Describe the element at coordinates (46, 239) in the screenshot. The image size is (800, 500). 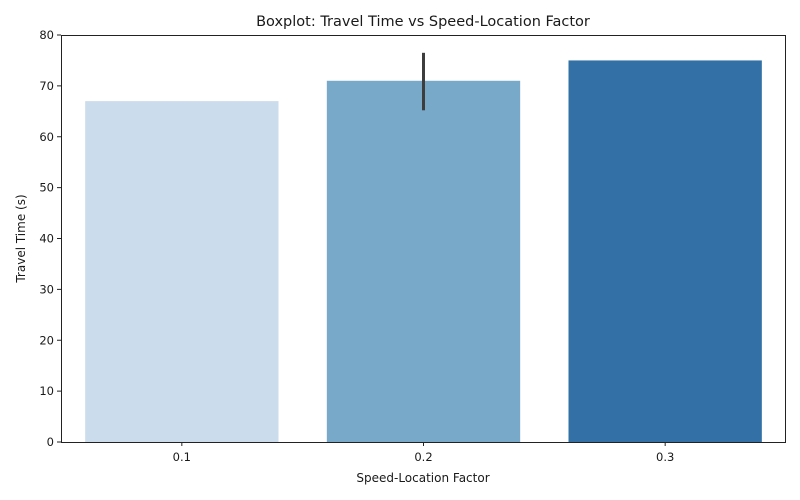
I see `y-tick-label: 40` at that location.